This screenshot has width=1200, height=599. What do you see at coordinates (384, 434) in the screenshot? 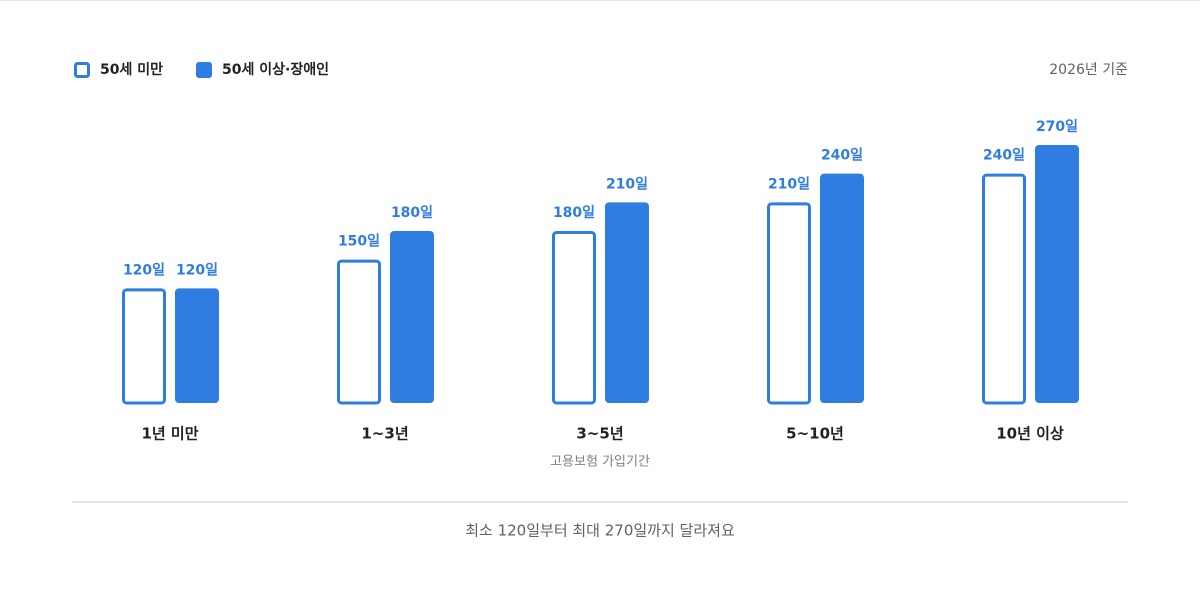
I see `x-tick-label: 1~3년` at bounding box center [384, 434].